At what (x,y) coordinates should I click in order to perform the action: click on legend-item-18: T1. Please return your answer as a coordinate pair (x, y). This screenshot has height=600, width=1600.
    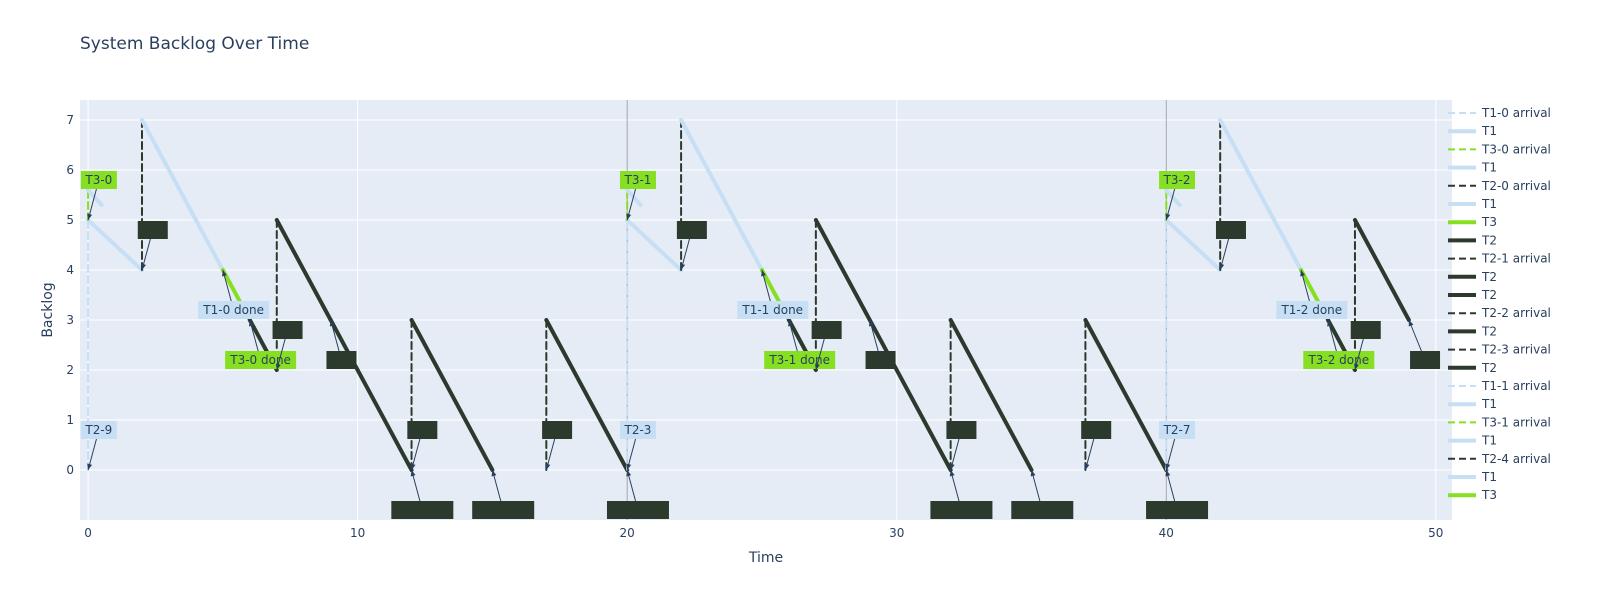
    Looking at the image, I should click on (1472, 441).